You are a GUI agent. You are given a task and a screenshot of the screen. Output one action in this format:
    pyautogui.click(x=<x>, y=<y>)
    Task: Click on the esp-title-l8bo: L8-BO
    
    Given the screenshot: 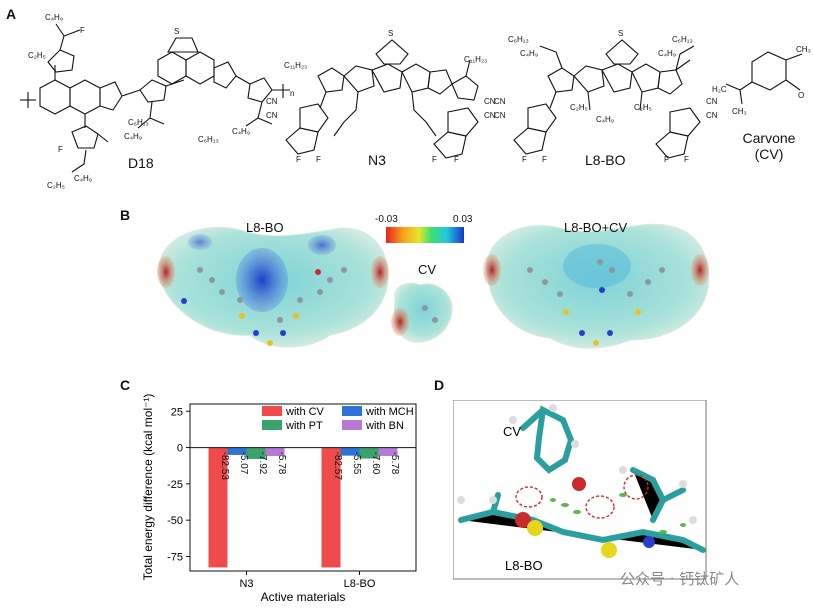 What is the action you would take?
    pyautogui.click(x=265, y=227)
    